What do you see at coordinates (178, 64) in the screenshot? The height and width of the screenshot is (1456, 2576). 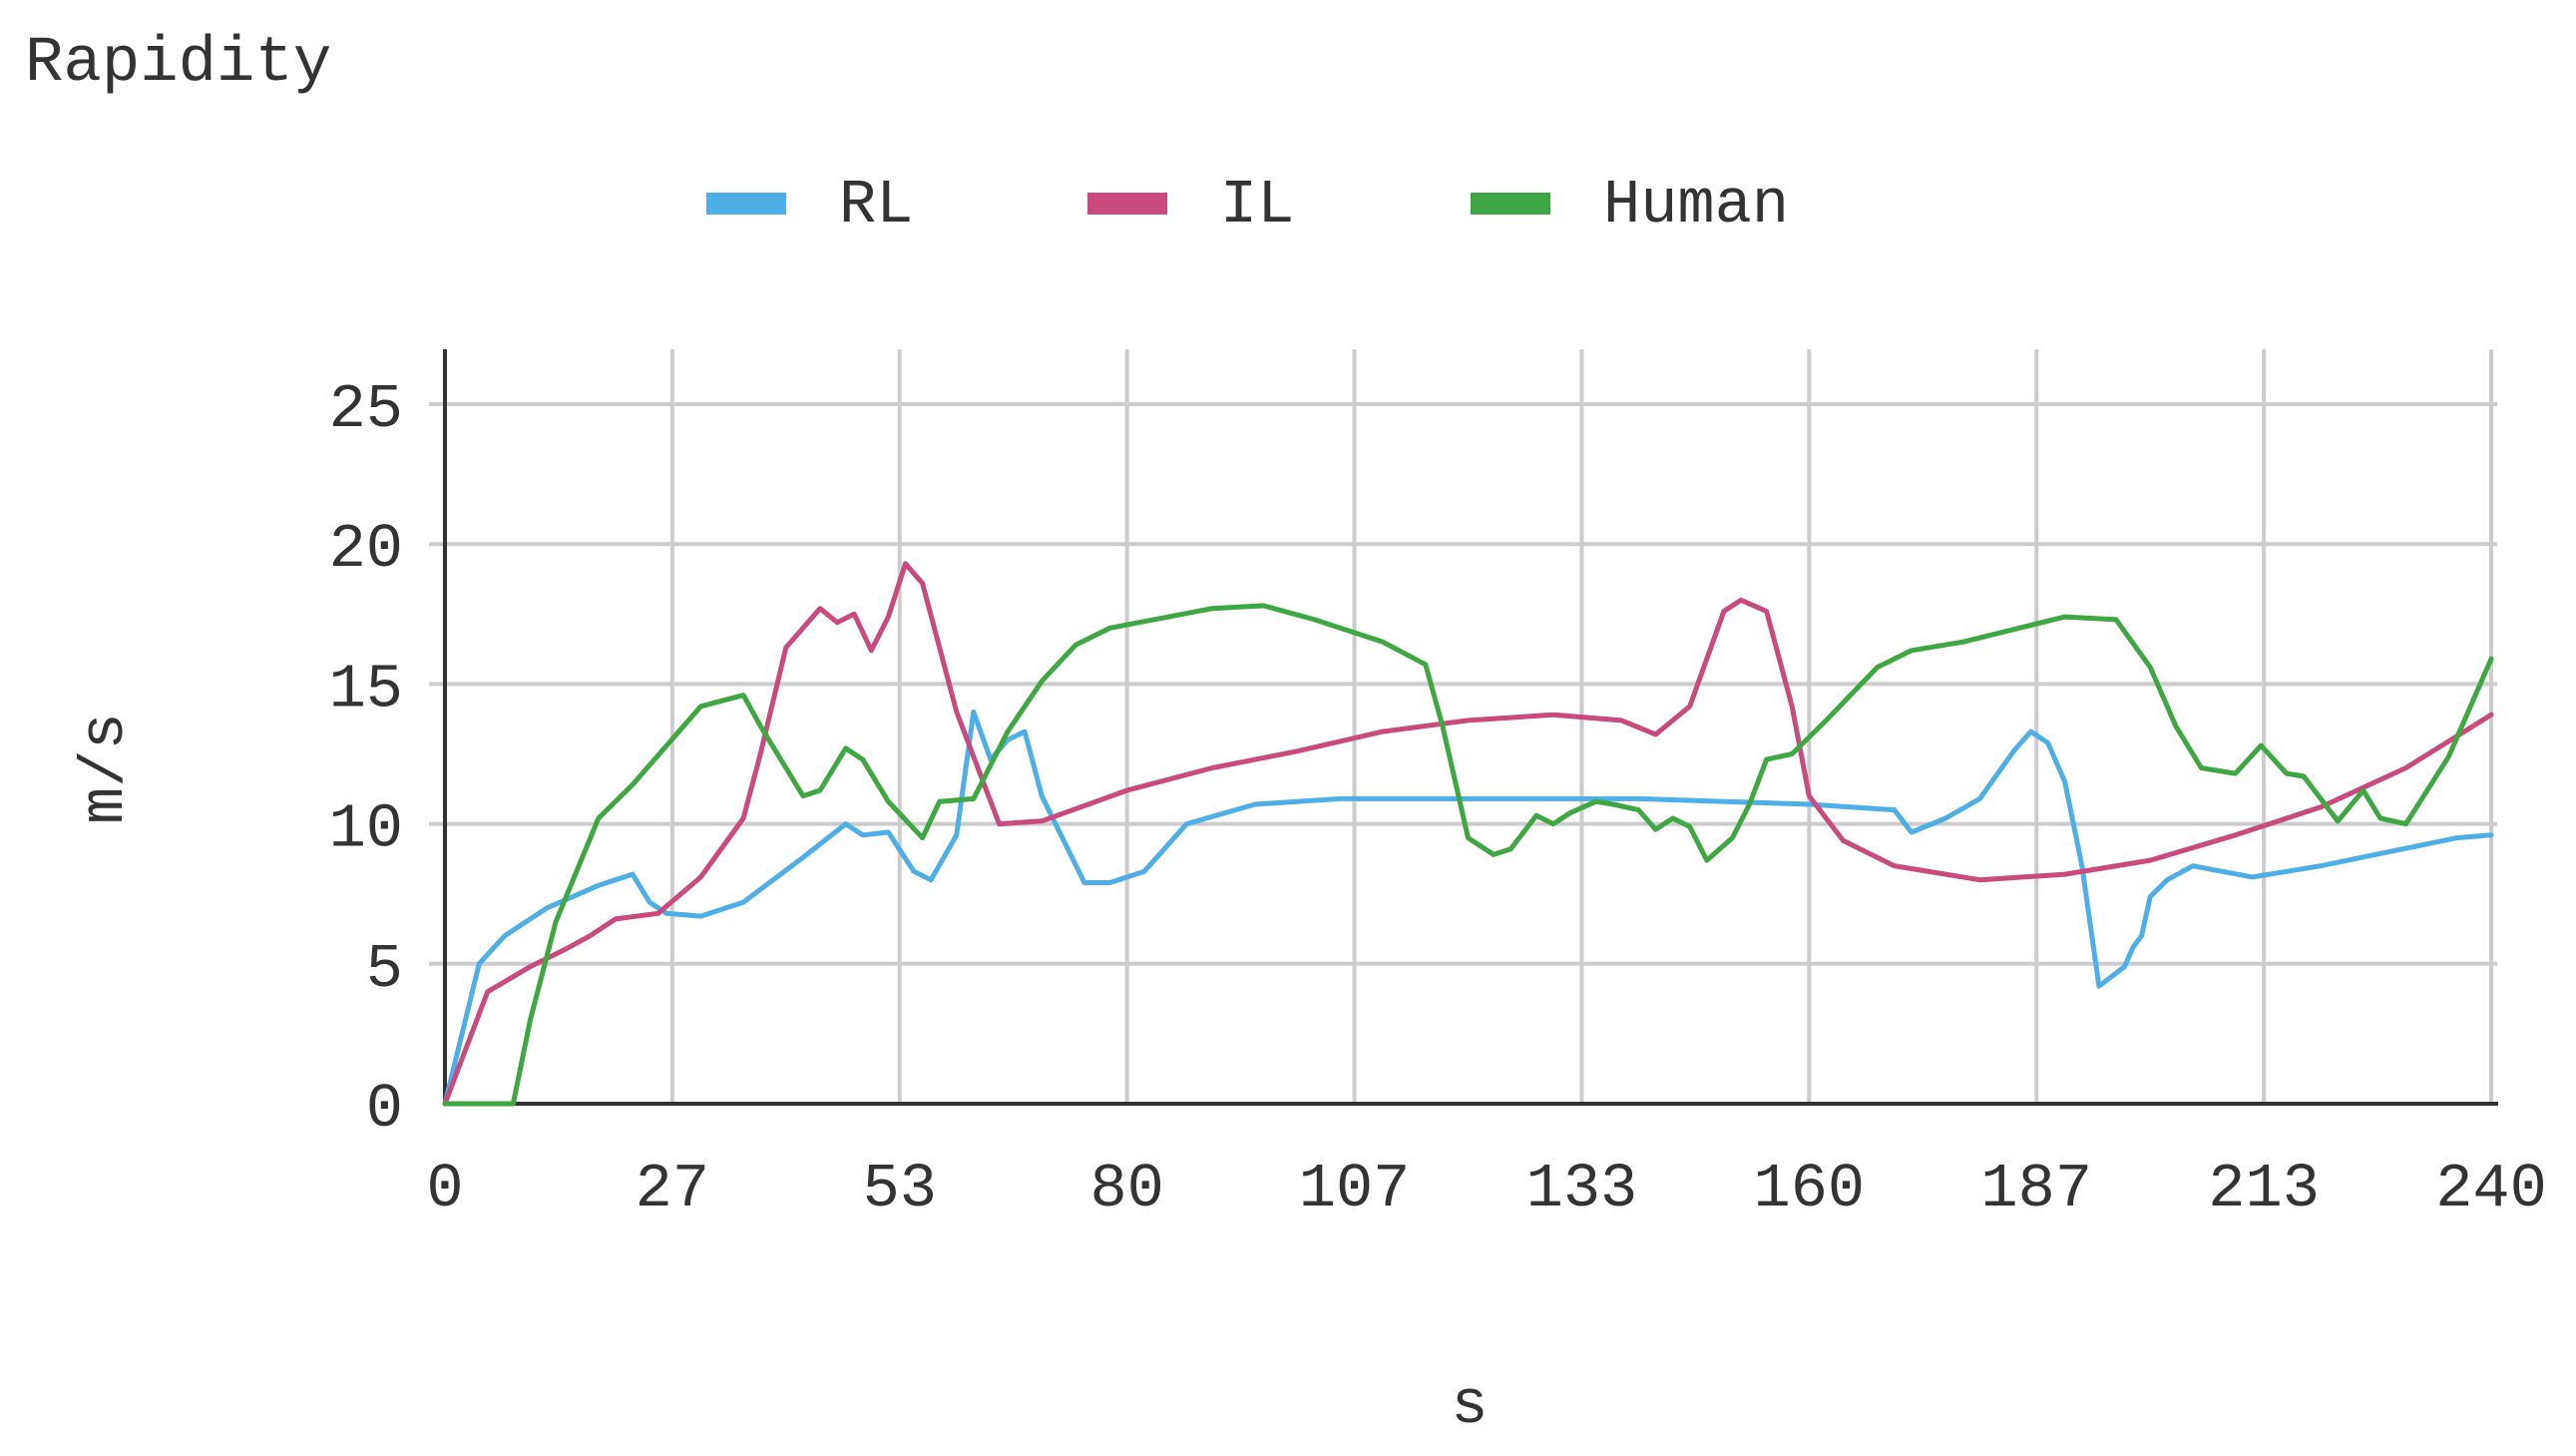 I see `chart-title: Rapidity` at bounding box center [178, 64].